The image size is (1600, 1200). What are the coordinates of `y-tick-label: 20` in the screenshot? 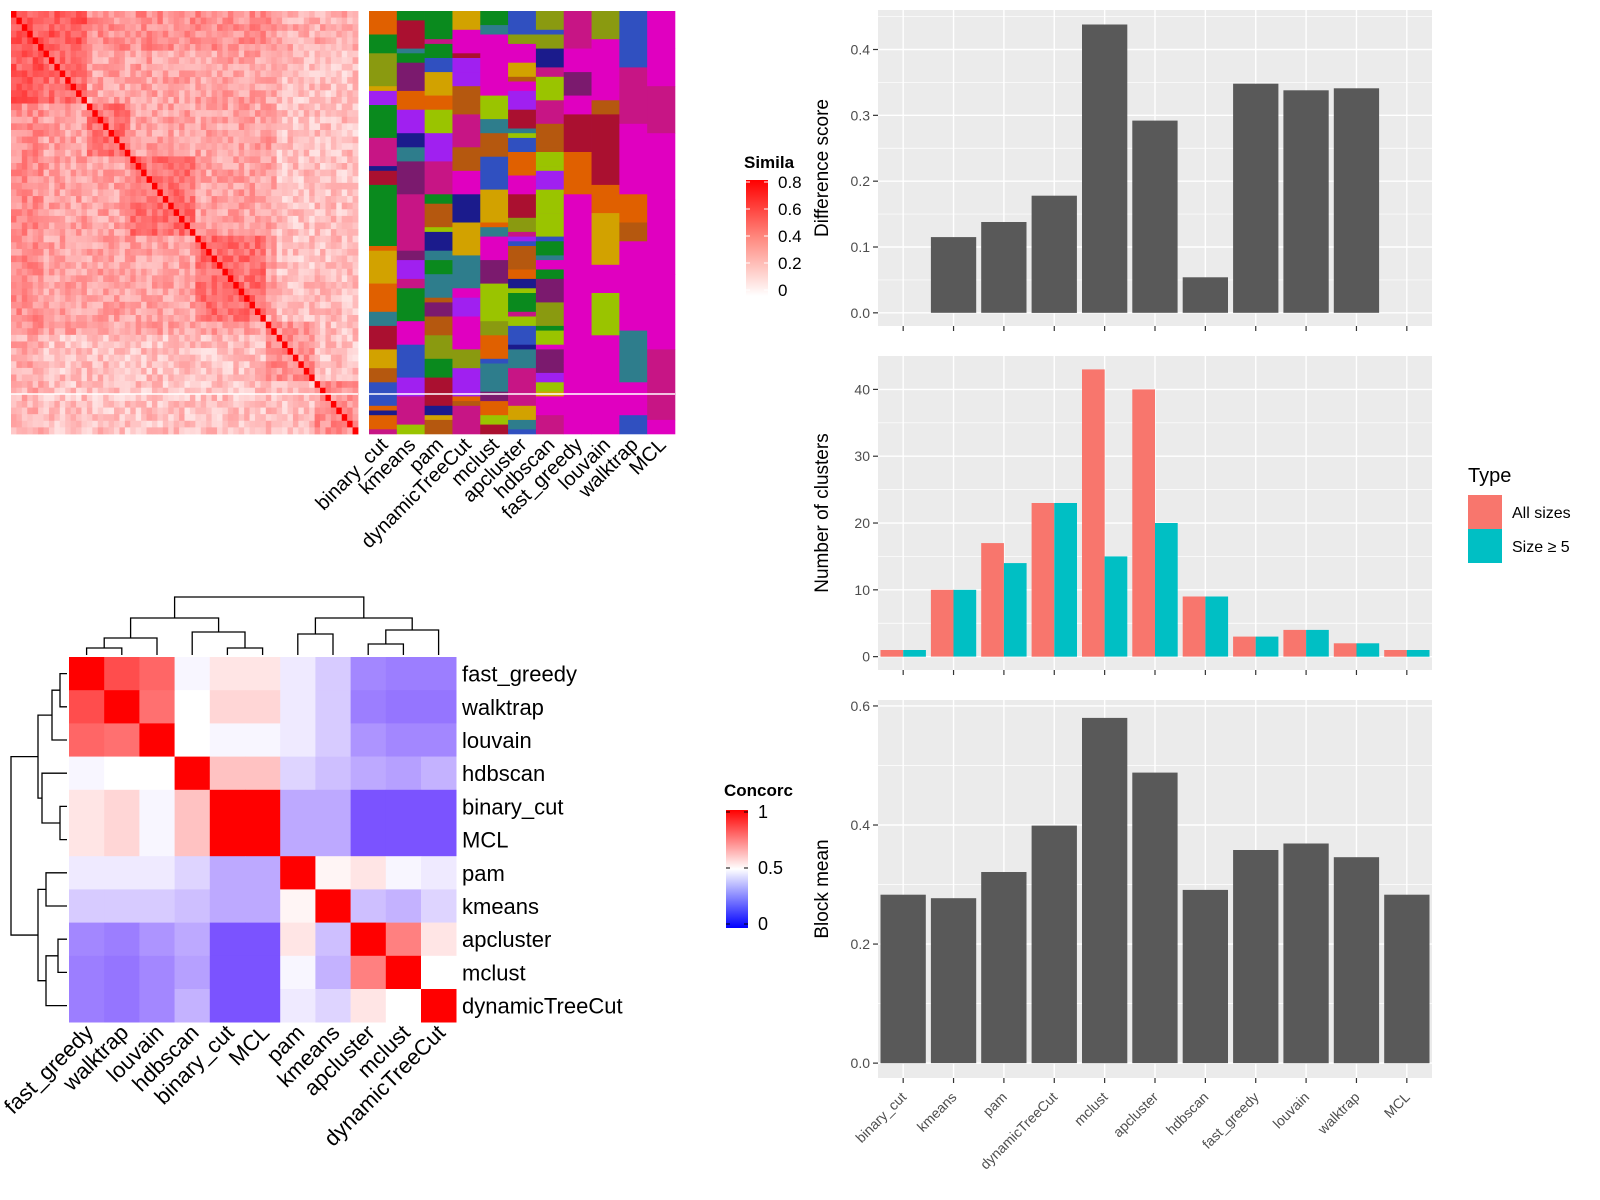 It's located at (862, 523).